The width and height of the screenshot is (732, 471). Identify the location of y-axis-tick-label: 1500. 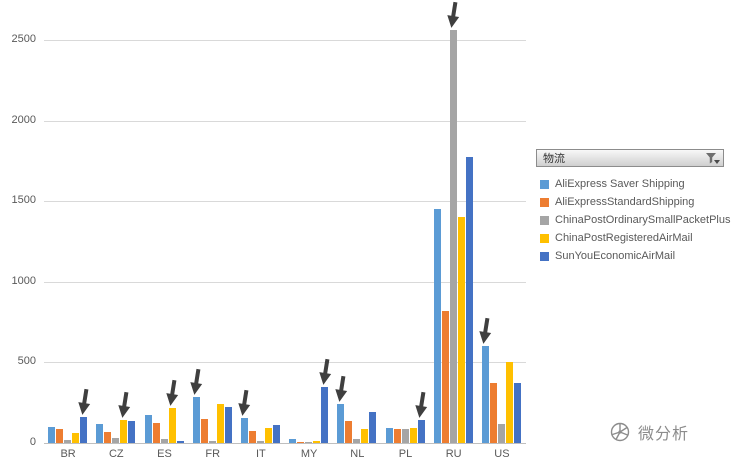
(23, 200).